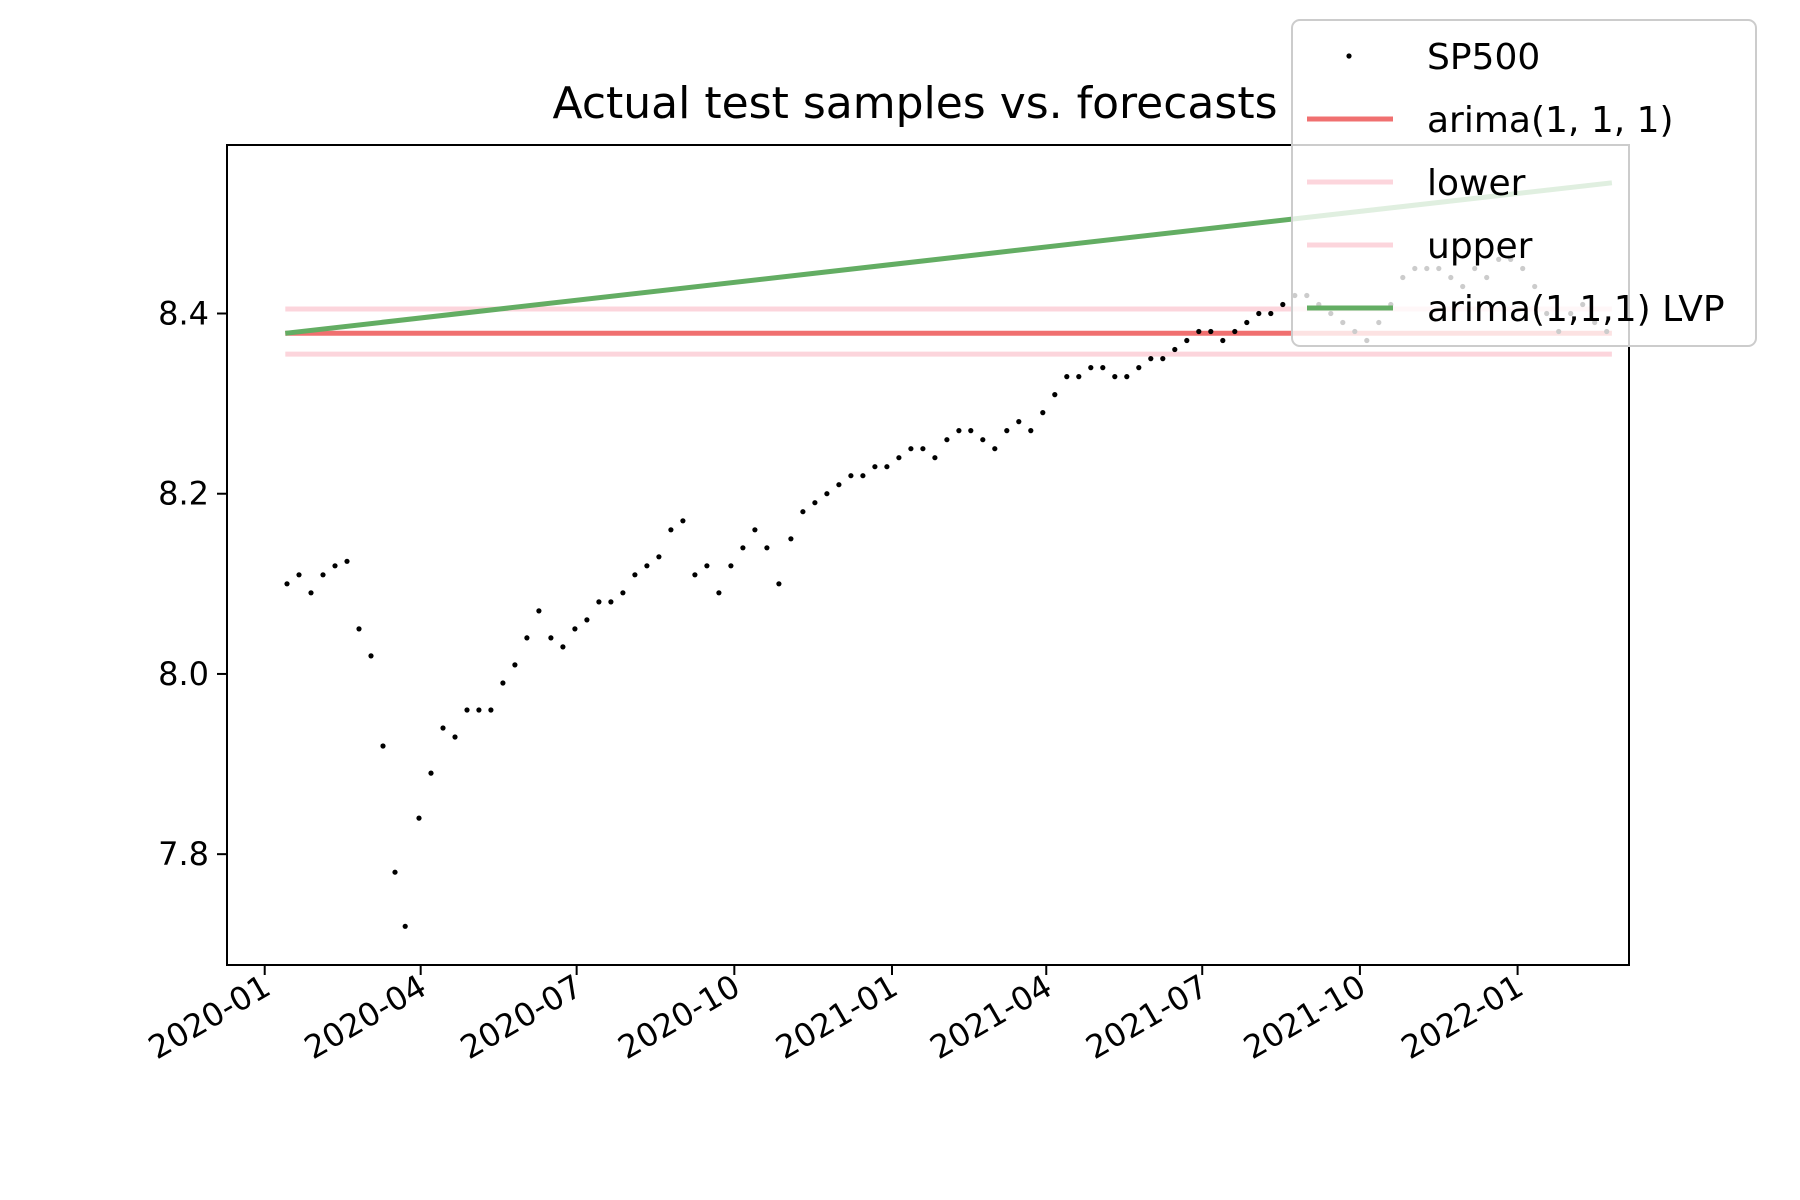 The width and height of the screenshot is (1800, 1200). Describe the element at coordinates (192, 584) in the screenshot. I see `y-axis: 7.8 8.0 8.2 8.4` at that location.